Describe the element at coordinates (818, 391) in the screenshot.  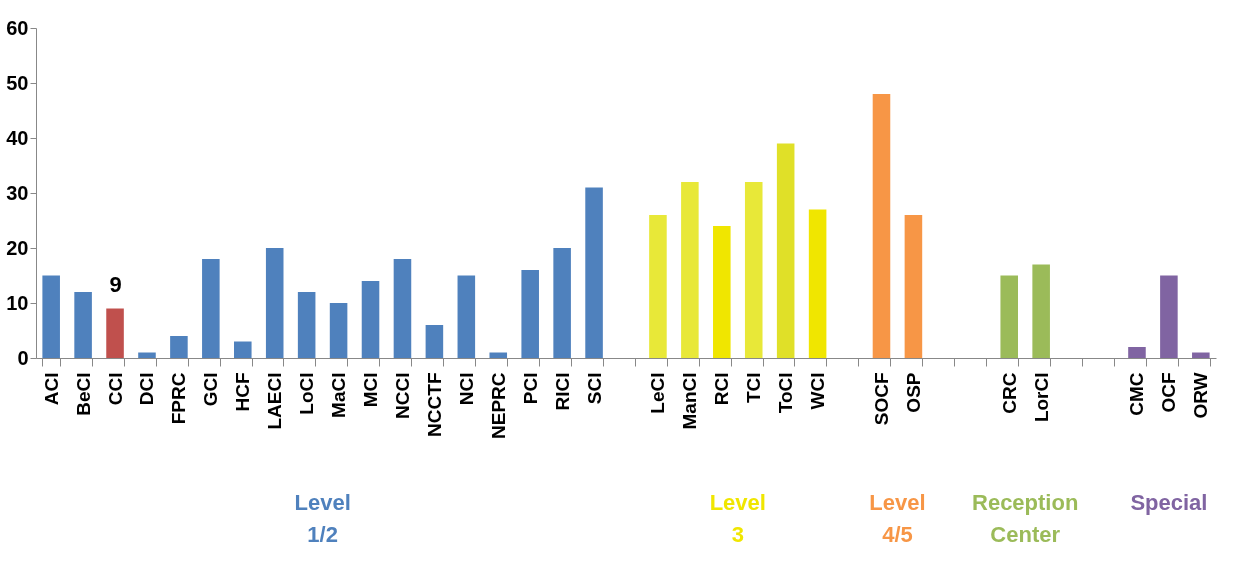
I see `x-tick-label: WCI` at that location.